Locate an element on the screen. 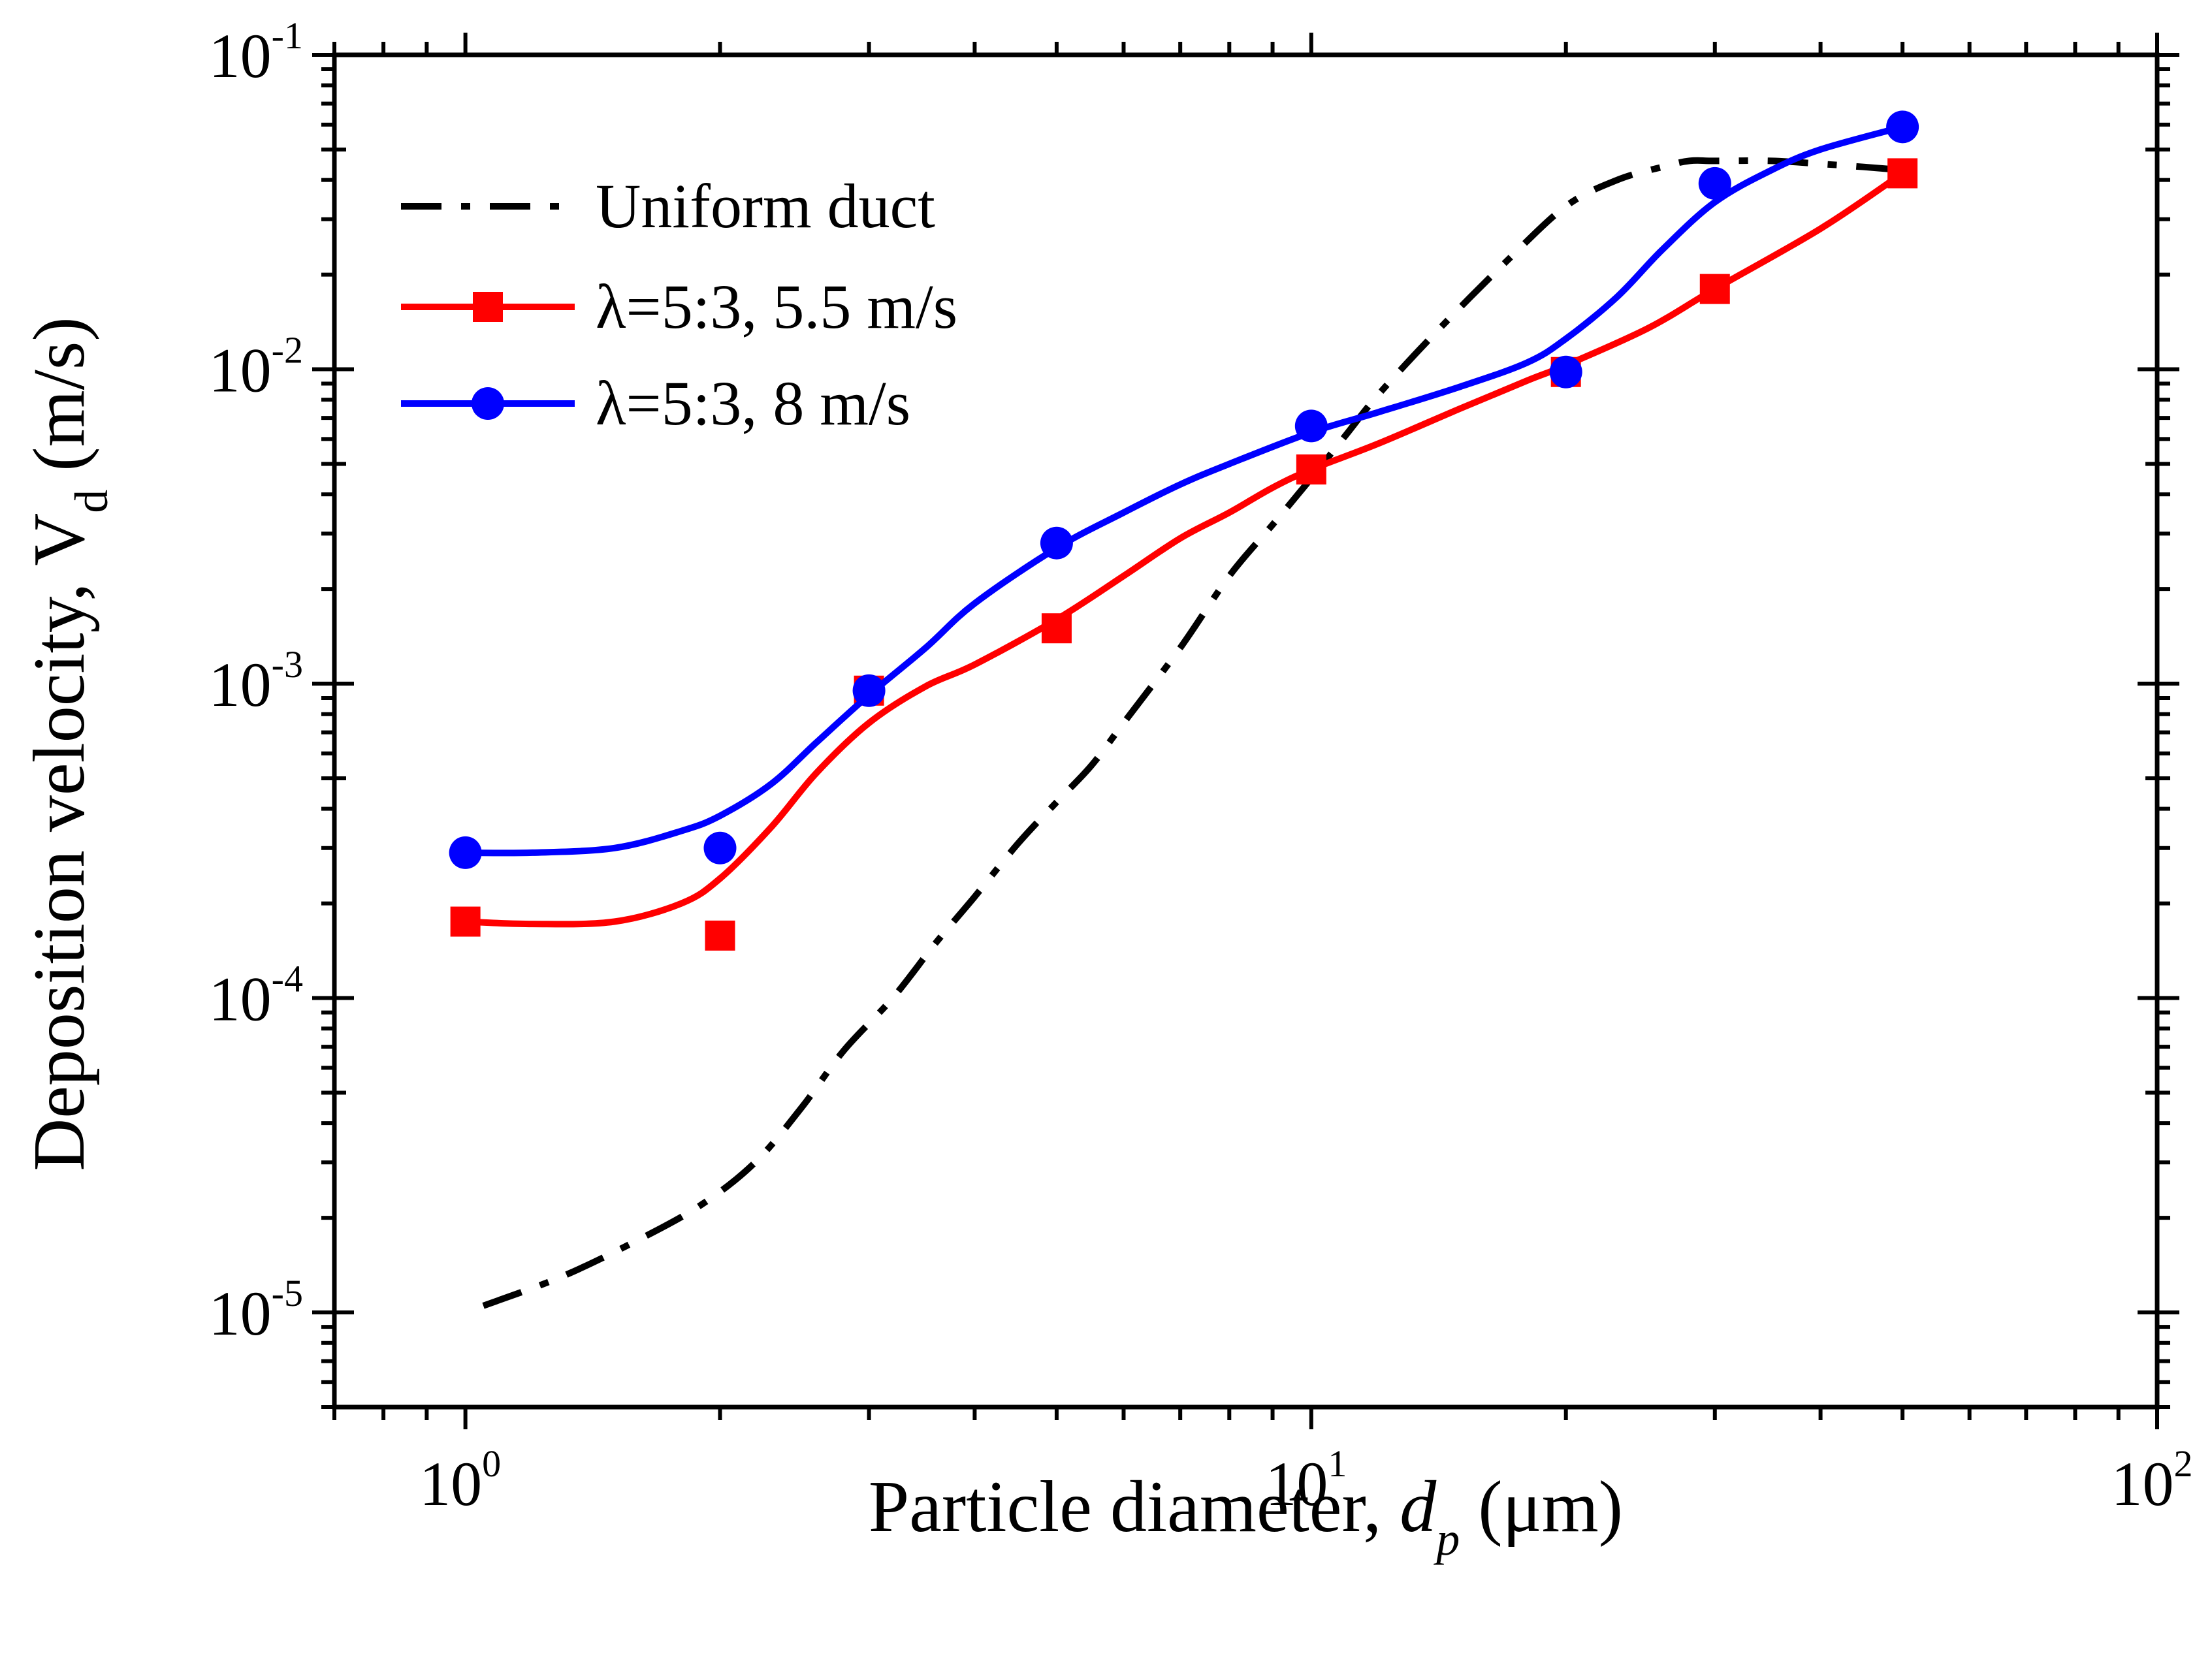  legend-marker-circle is located at coordinates (488, 403).